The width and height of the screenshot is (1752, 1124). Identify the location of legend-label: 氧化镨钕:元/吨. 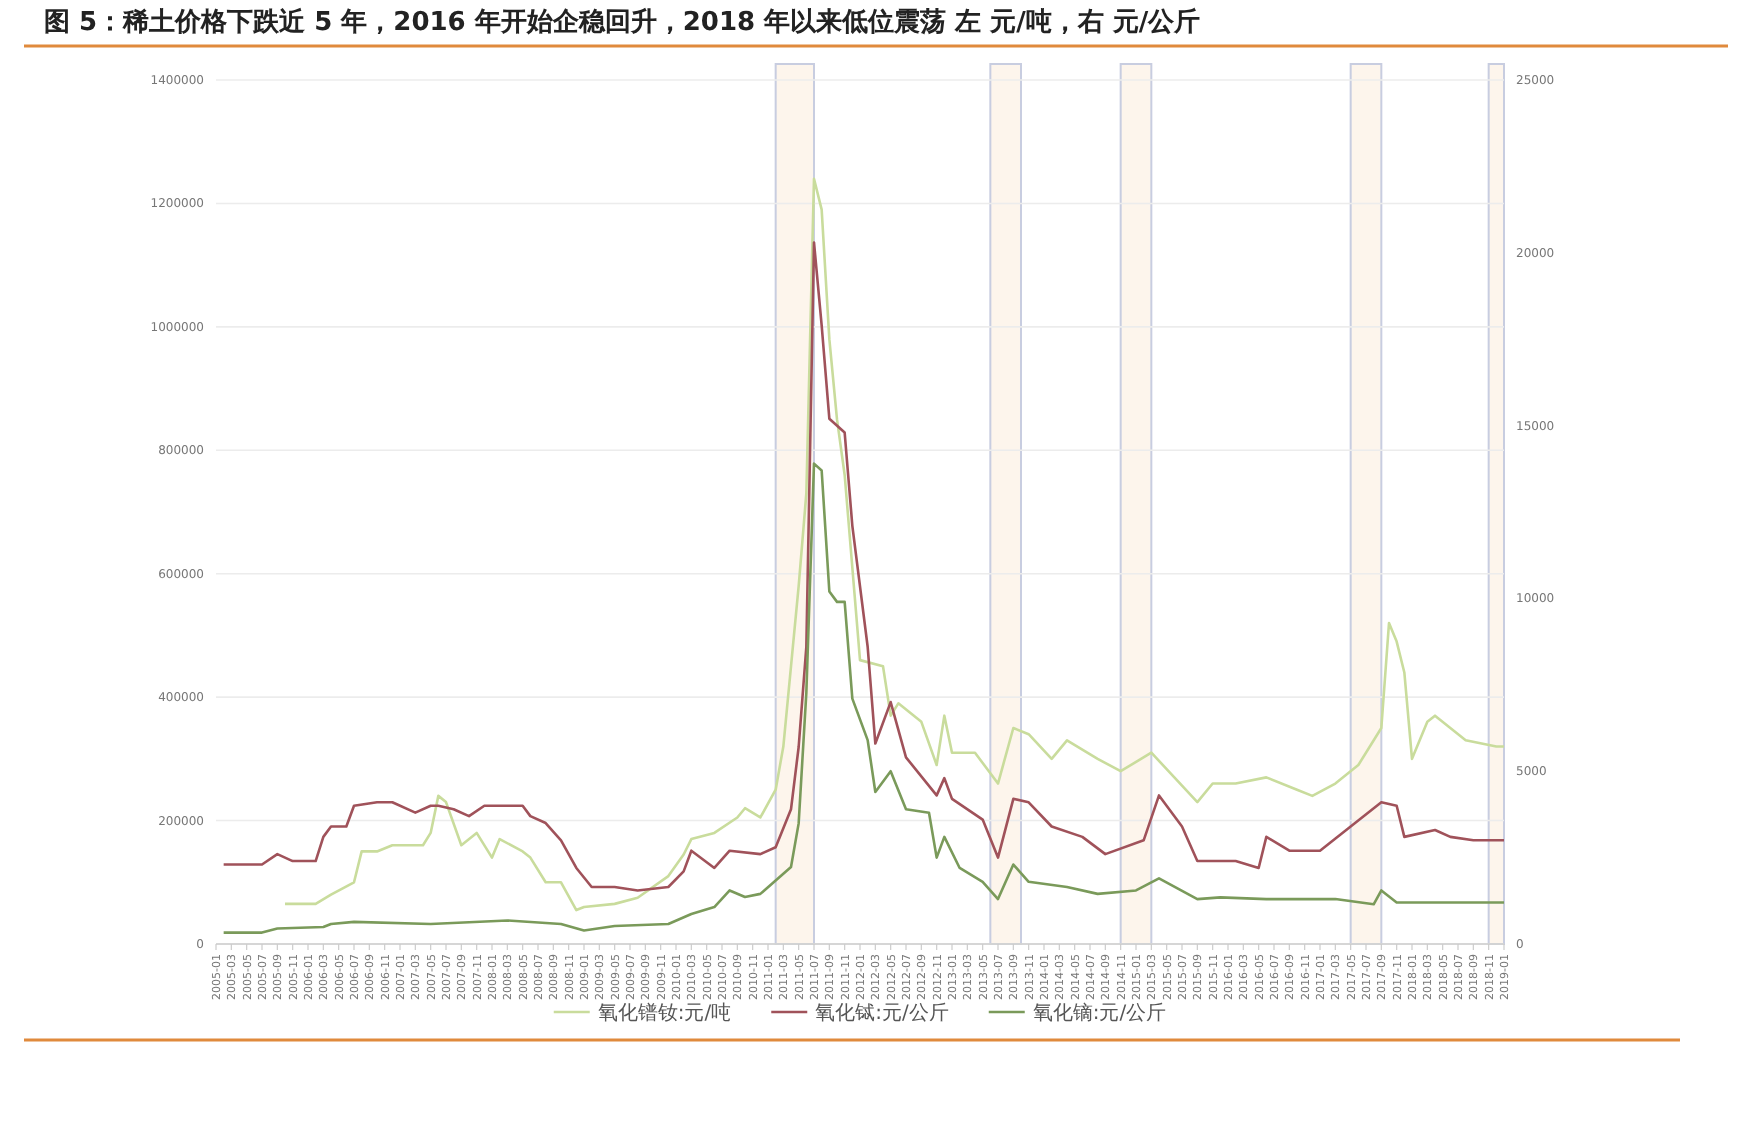
(664, 1013).